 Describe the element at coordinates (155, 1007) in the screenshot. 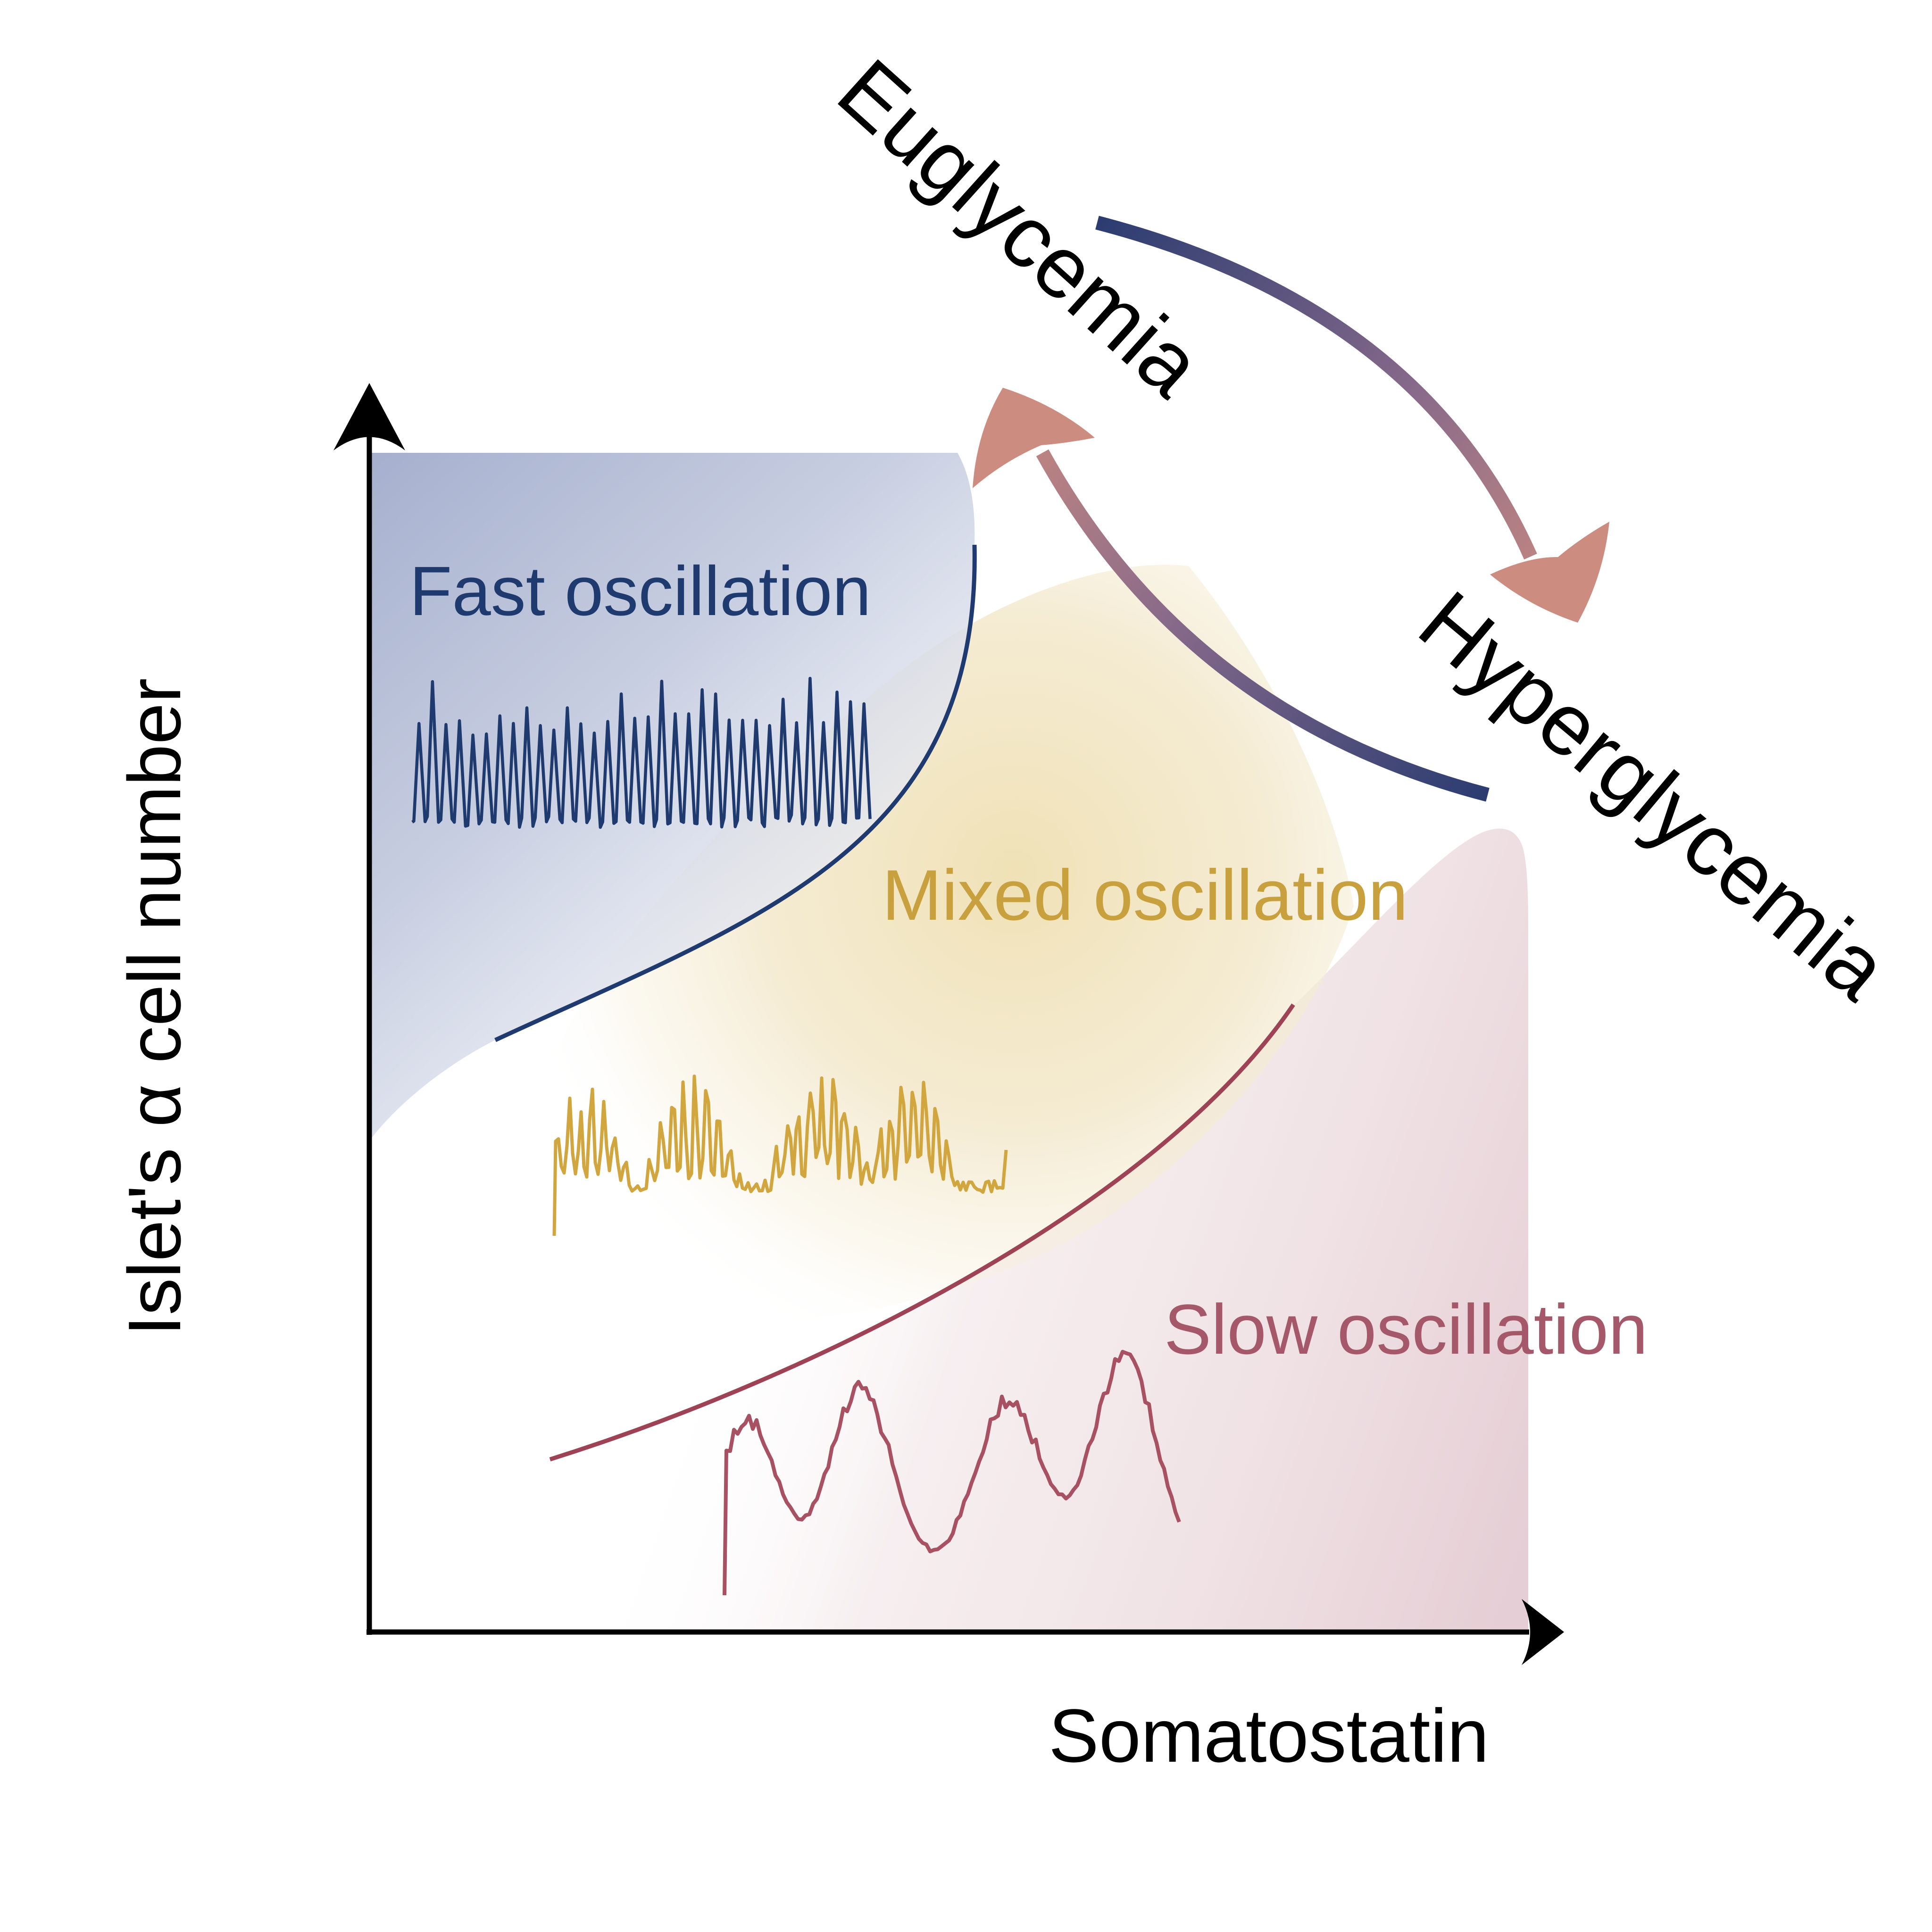

I see `y-axis-label: Islet's α cell number` at that location.